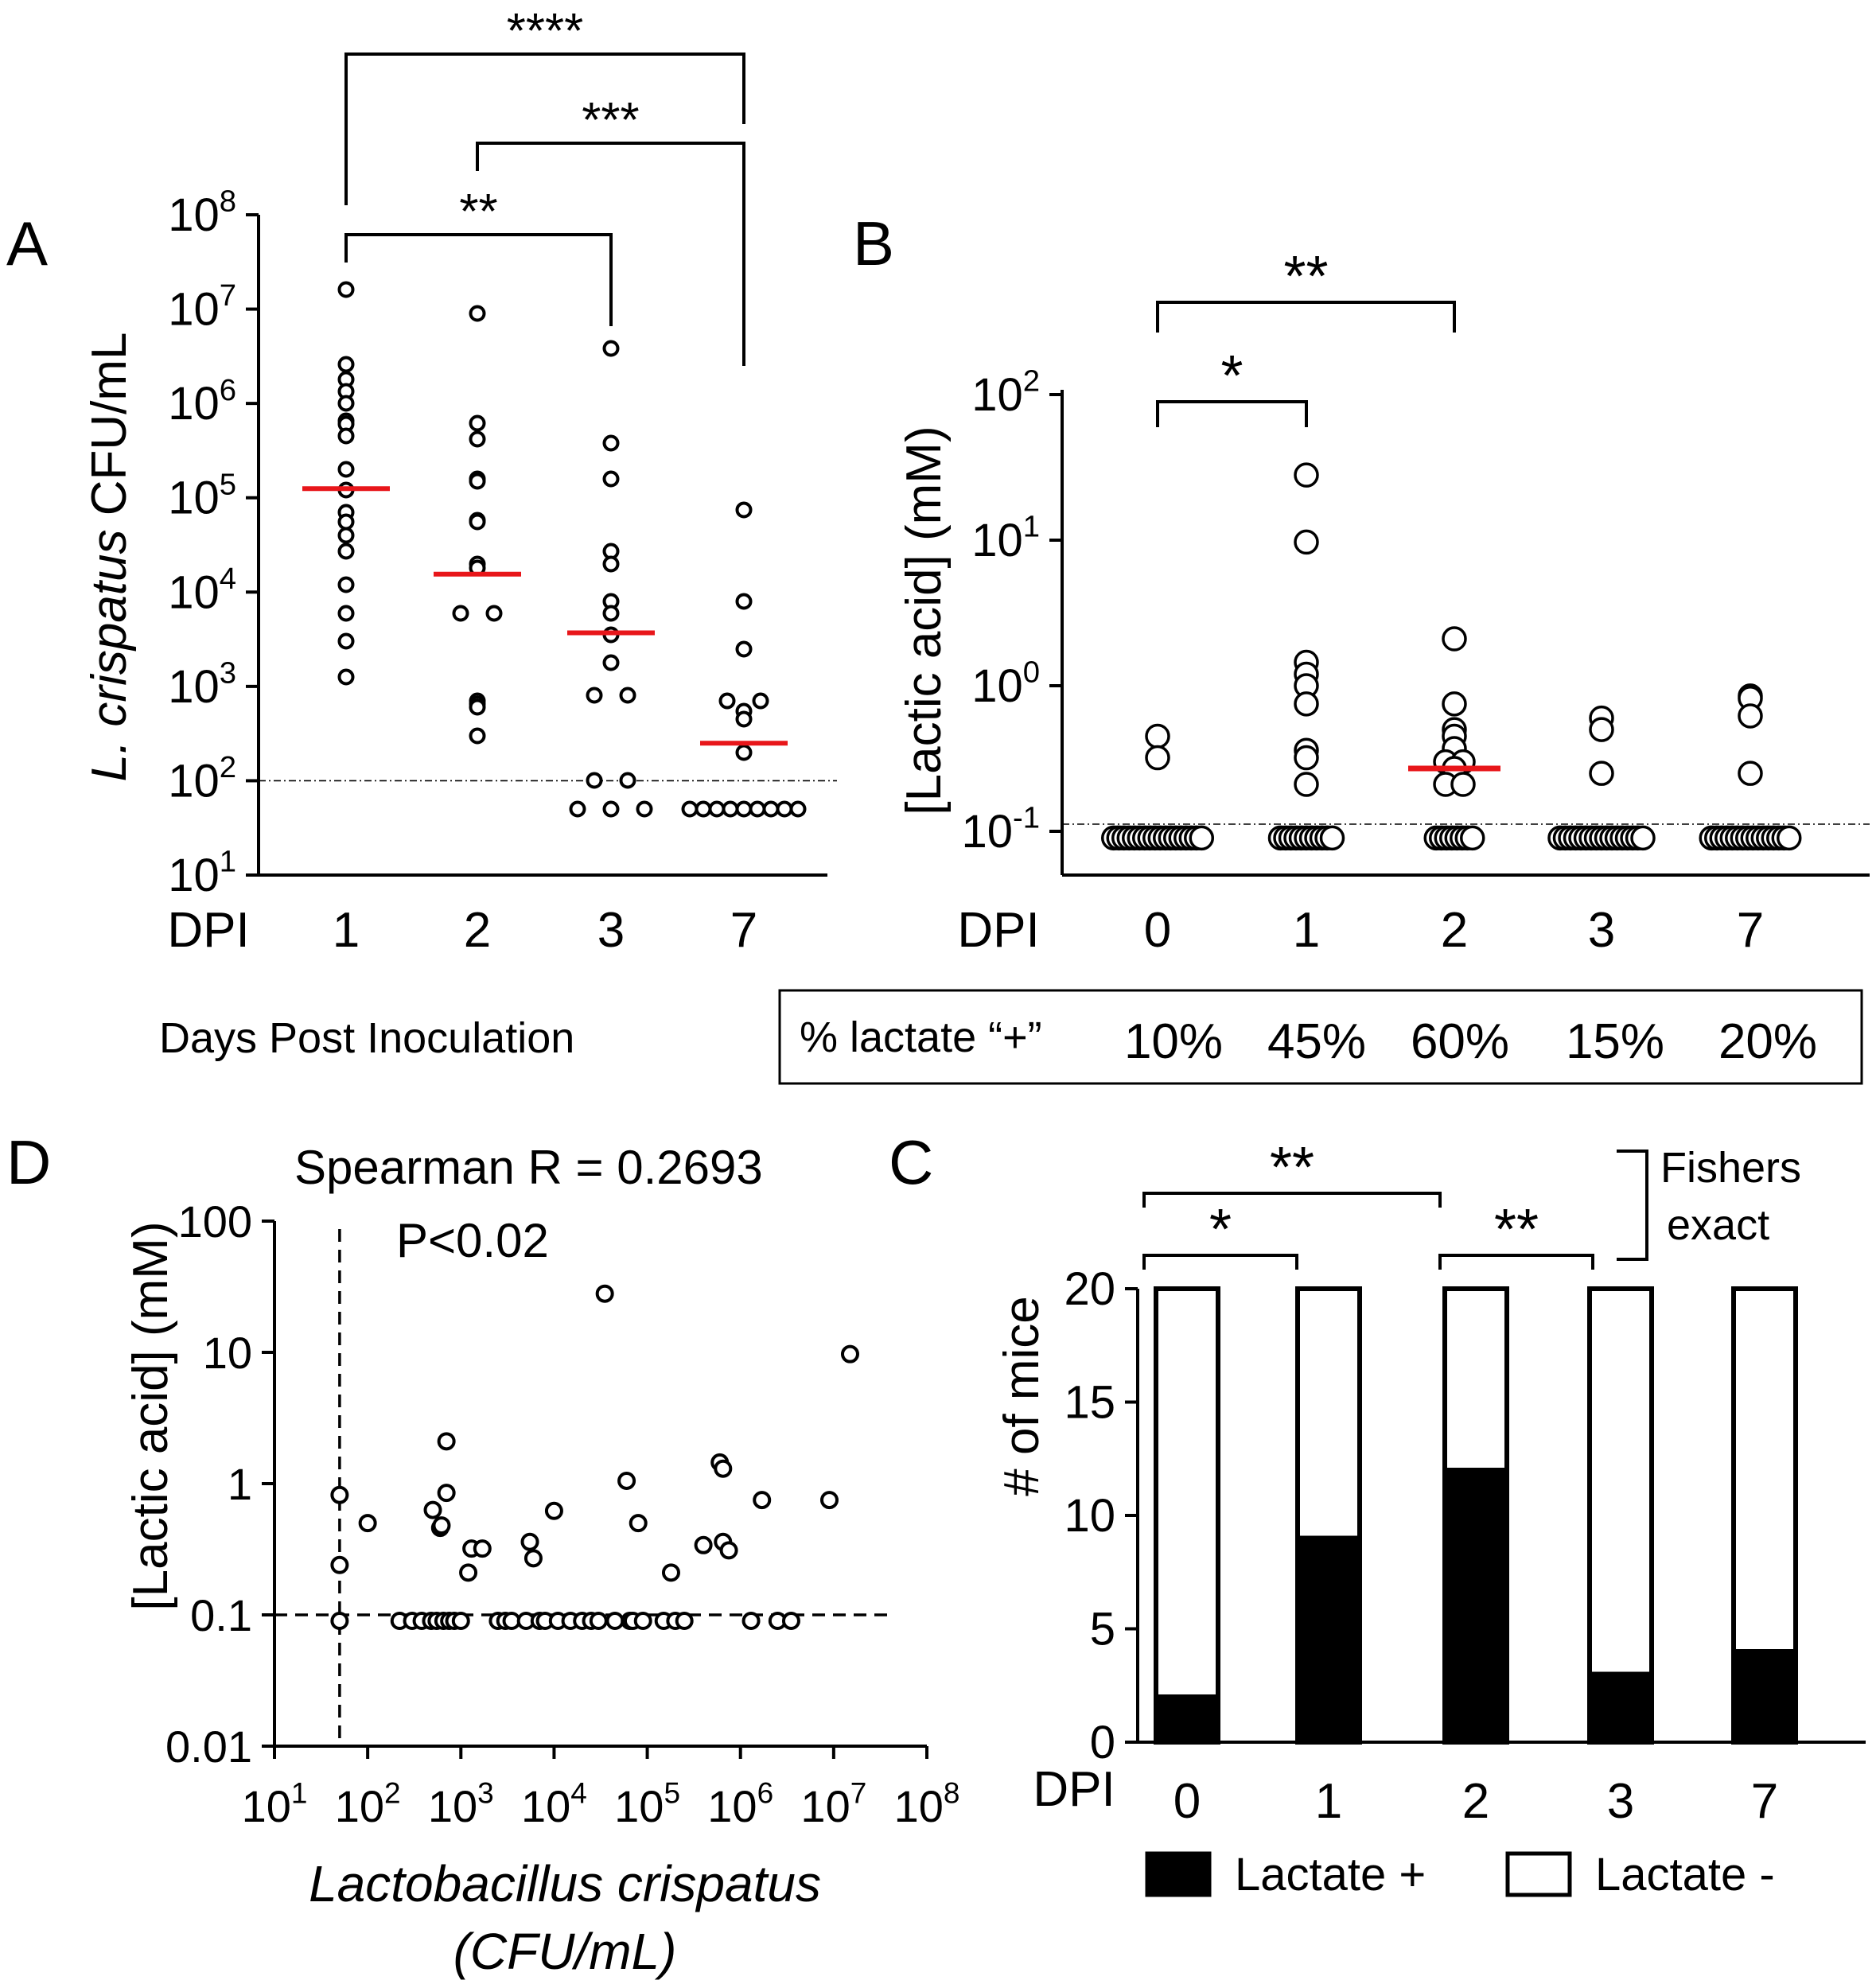 The height and width of the screenshot is (1984, 1876). I want to click on panel-a-x-tick-label: 2, so click(478, 931).